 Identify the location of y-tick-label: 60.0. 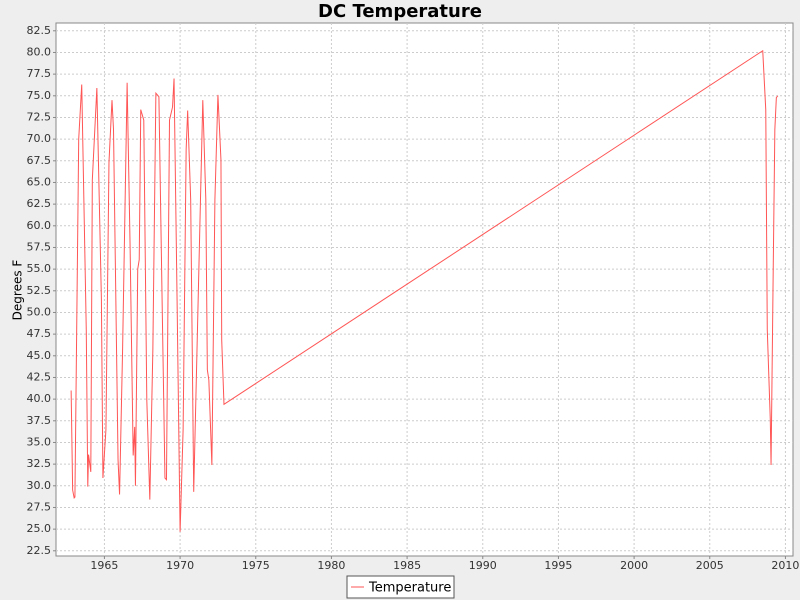
(39, 225).